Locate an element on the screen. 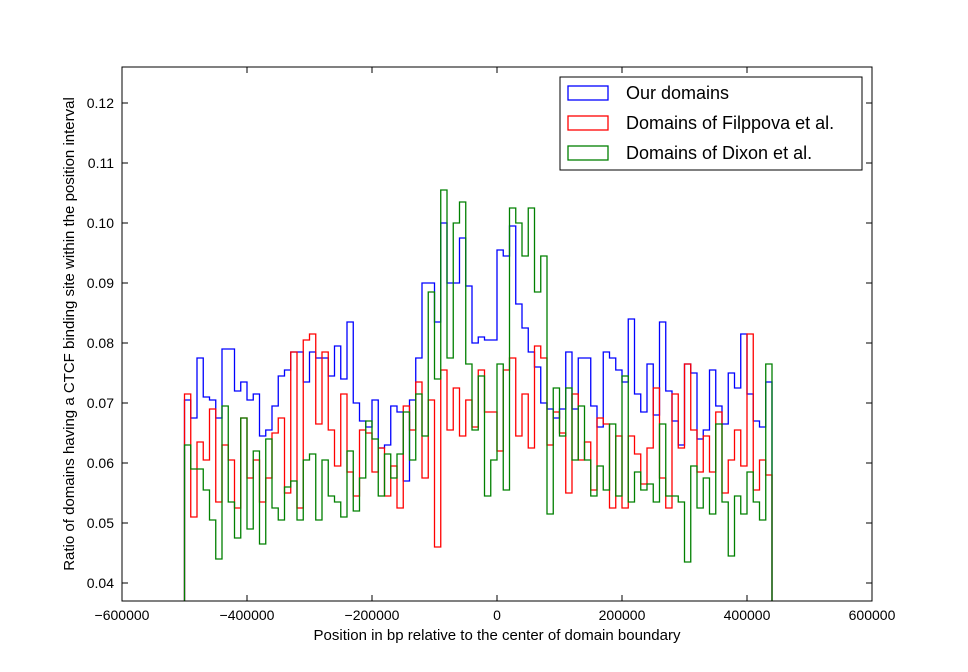  x-tick-label: −200000 is located at coordinates (372, 615).